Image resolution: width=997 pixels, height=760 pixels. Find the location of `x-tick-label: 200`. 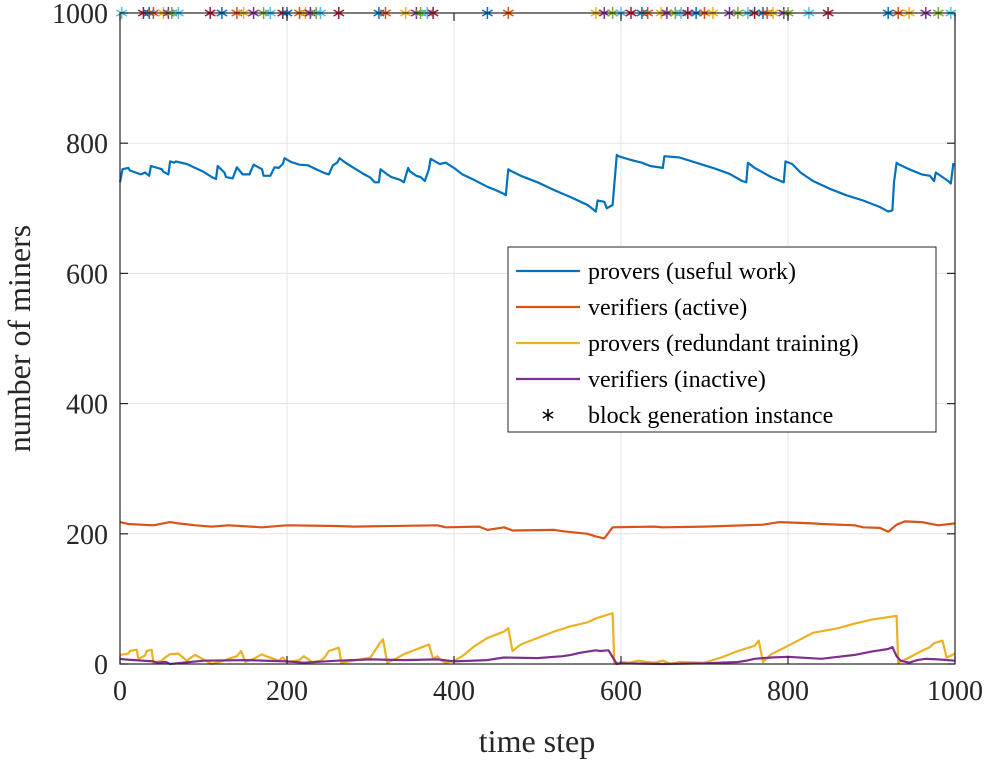

x-tick-label: 200 is located at coordinates (287, 691).